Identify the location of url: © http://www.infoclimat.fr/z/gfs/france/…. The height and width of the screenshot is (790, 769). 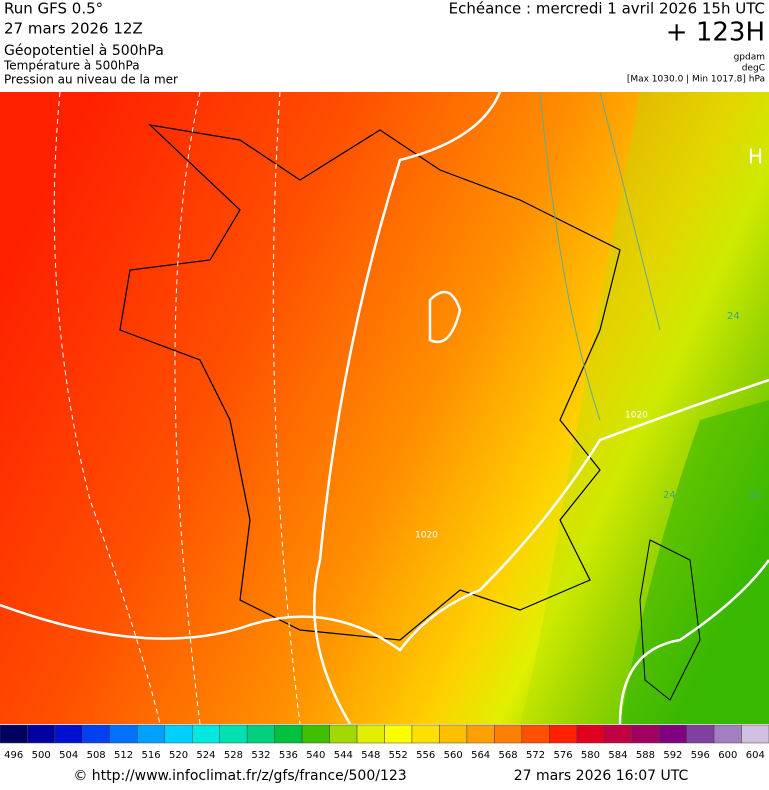
(239, 776).